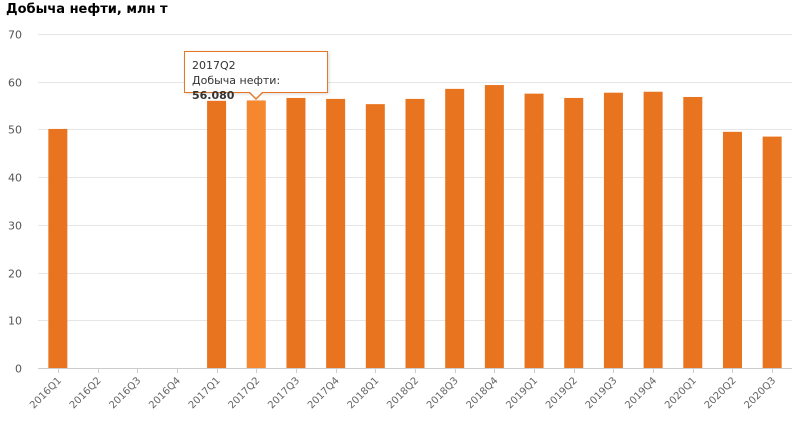 Image resolution: width=807 pixels, height=424 pixels. I want to click on x-tick-label: 2017Q1, so click(205, 393).